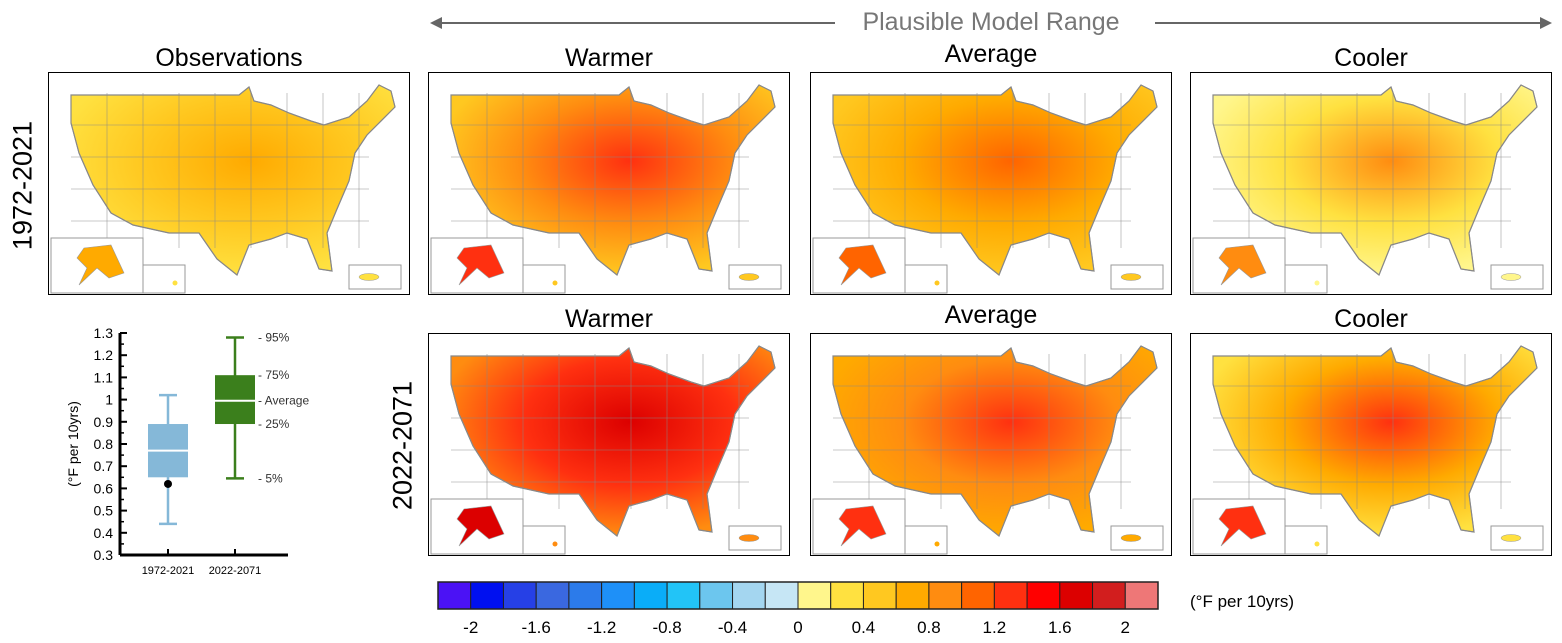  I want to click on colorbar-tick-label: 0.4, so click(864, 627).